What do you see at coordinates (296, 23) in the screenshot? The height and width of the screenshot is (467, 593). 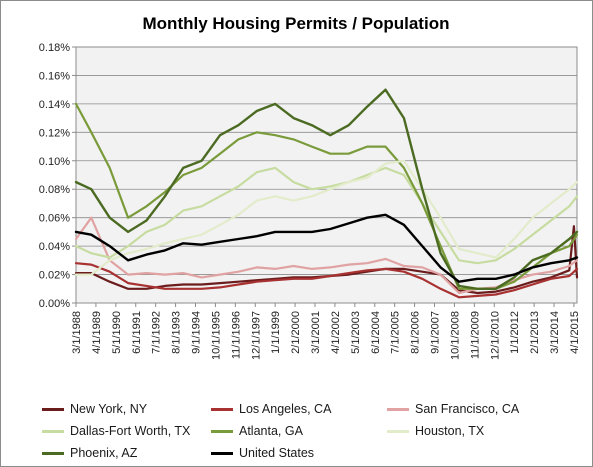 I see `chart-title: Monthly Housing Permits / Population` at bounding box center [296, 23].